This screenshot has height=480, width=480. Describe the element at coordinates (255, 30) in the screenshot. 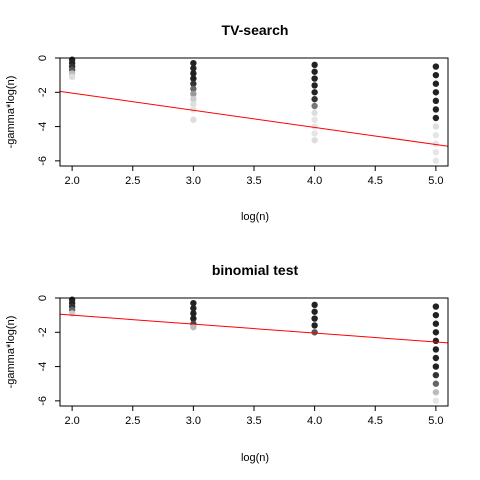

I see `chart-title: TV-search` at that location.